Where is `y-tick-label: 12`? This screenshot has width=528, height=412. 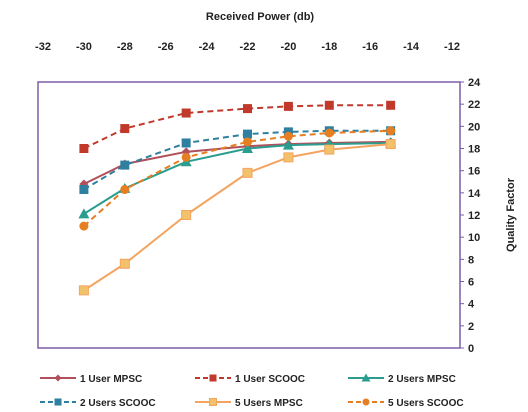 y-tick-label: 12 is located at coordinates (474, 216).